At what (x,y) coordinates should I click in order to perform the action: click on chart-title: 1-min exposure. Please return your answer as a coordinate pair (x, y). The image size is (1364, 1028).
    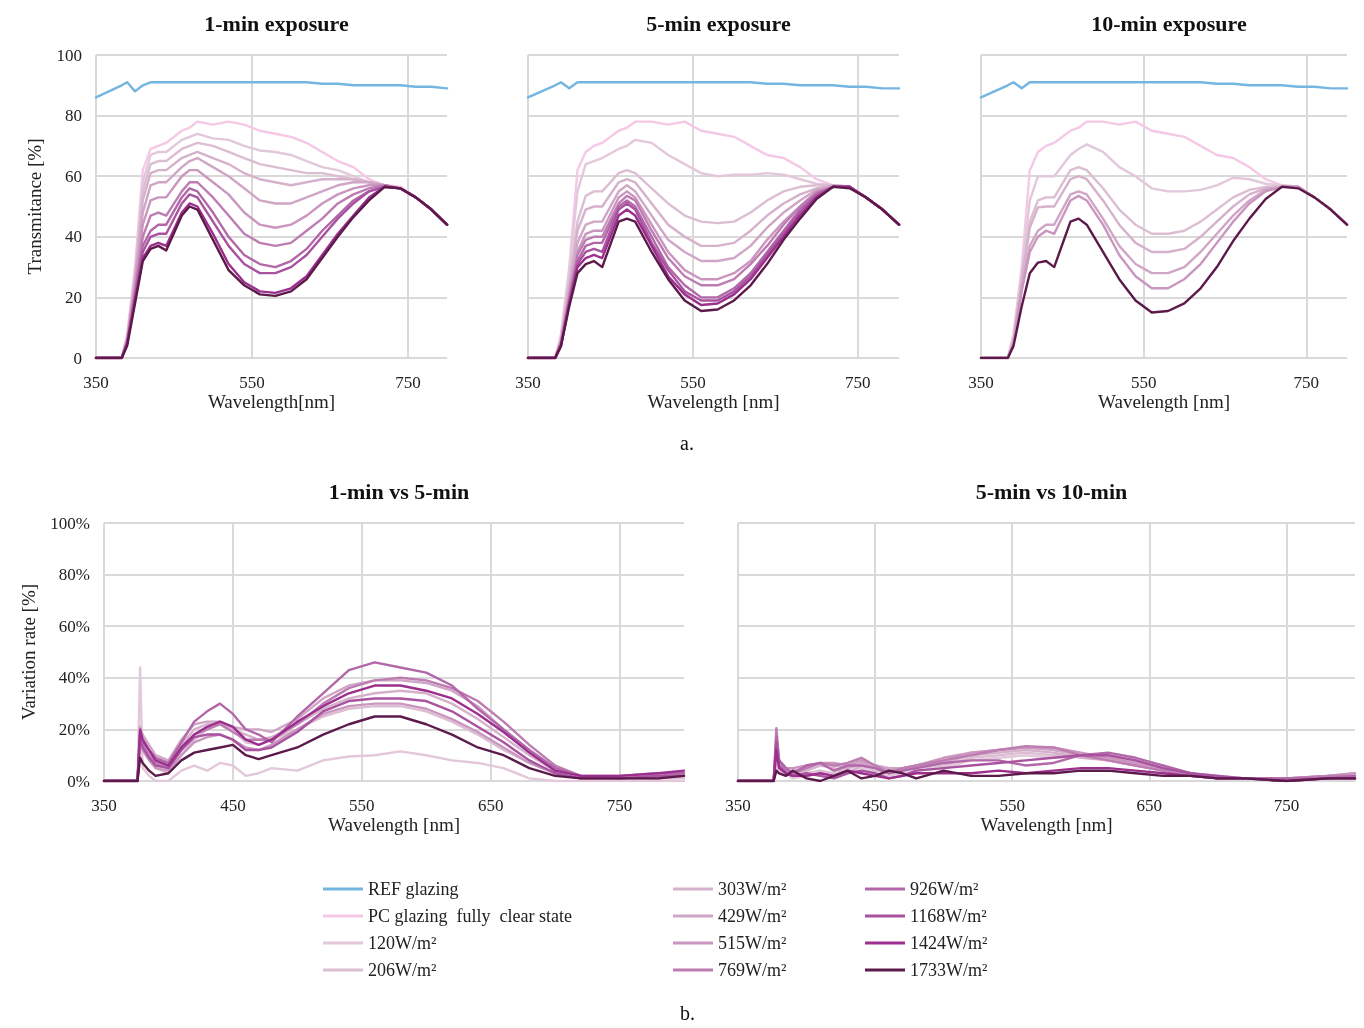
    Looking at the image, I should click on (276, 23).